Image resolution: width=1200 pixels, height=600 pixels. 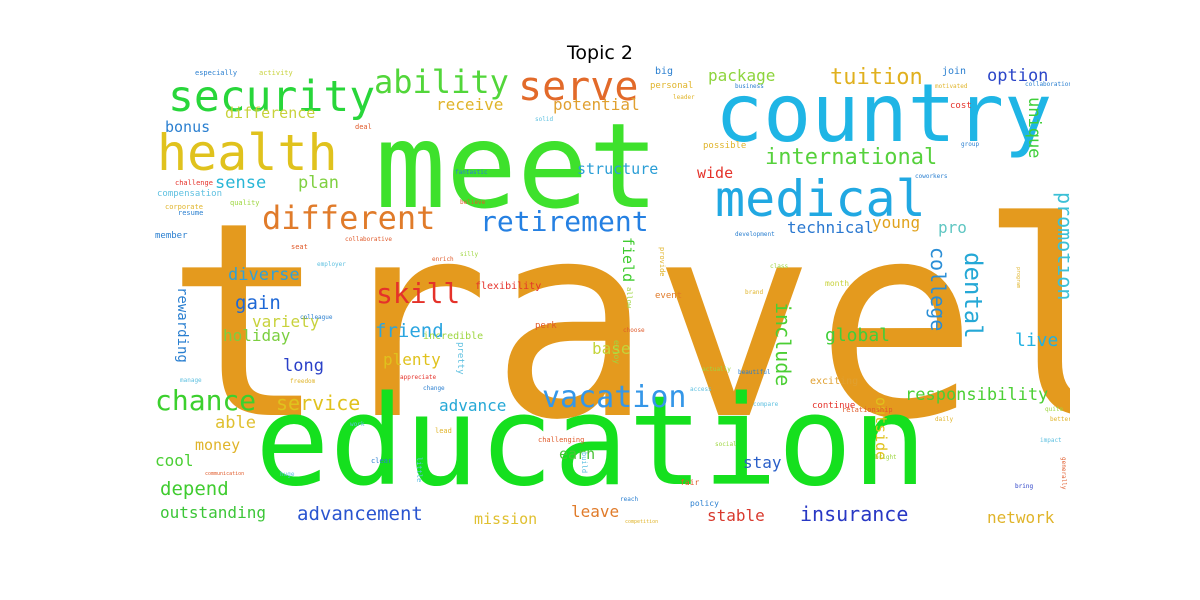 I want to click on word-reach: reach, so click(x=629, y=499).